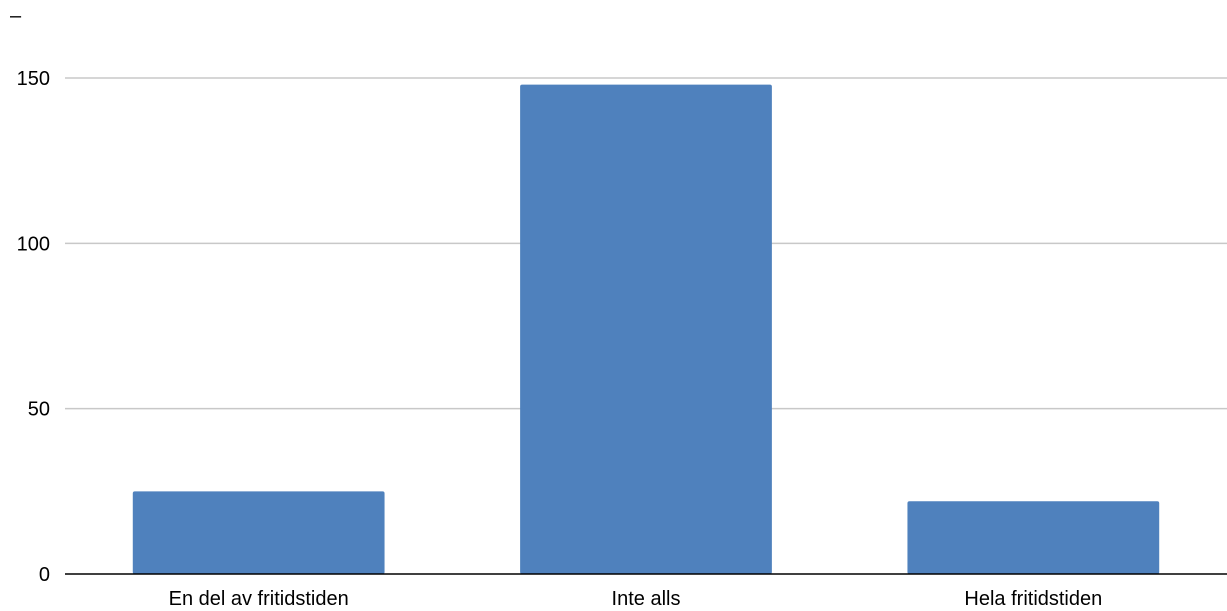 This screenshot has height=611, width=1227. What do you see at coordinates (33, 244) in the screenshot?
I see `y-tick-label: 100` at bounding box center [33, 244].